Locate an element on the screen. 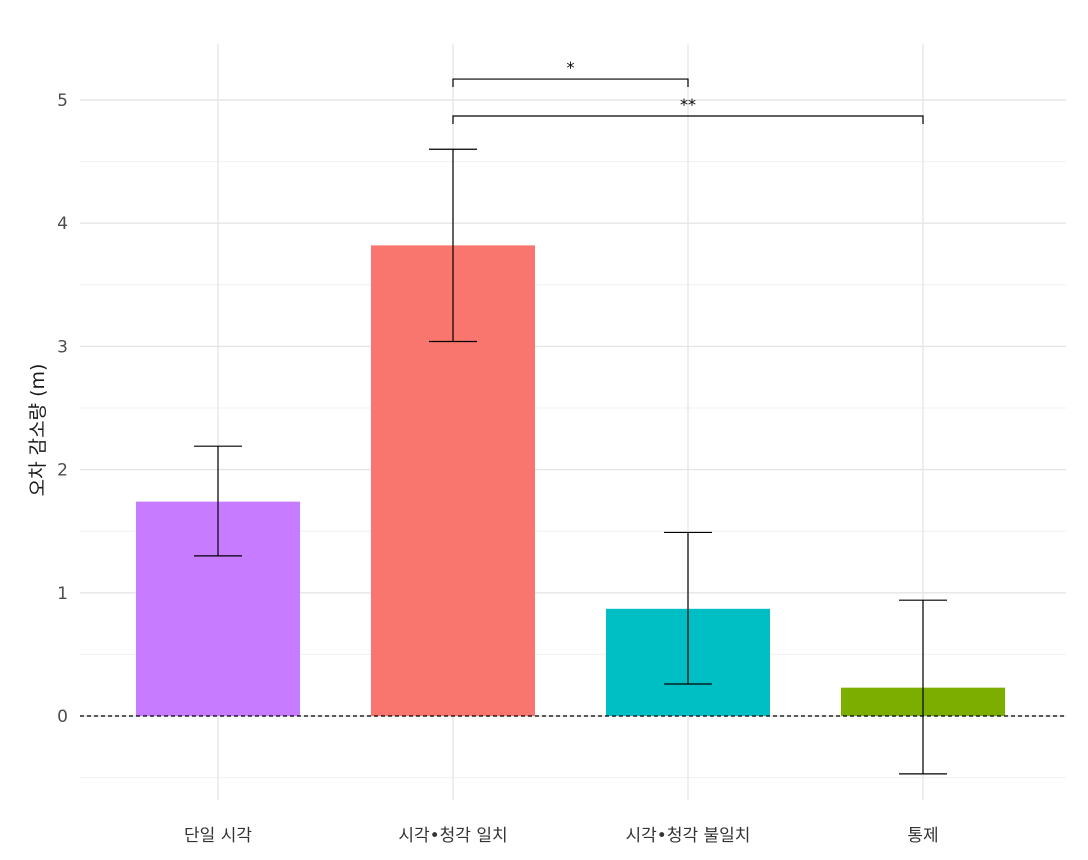 The height and width of the screenshot is (860, 1088). significance-bracket-1: * is located at coordinates (570, 73).